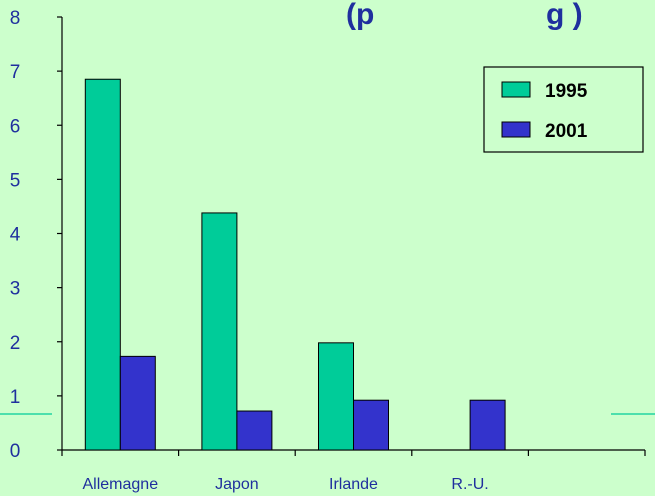 The width and height of the screenshot is (655, 496). I want to click on bar-2001-r-u-, so click(487, 425).